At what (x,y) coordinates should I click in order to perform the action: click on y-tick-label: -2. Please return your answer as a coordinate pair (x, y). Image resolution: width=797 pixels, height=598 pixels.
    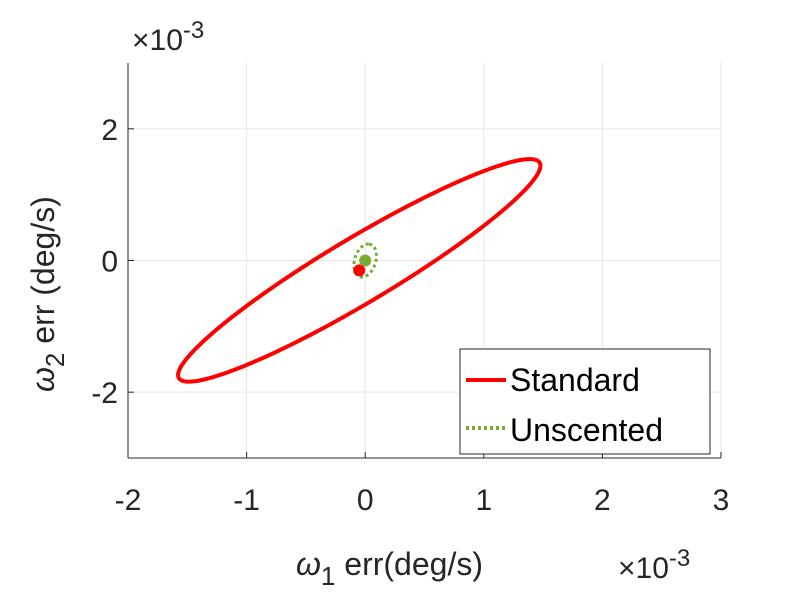
    Looking at the image, I should click on (104, 393).